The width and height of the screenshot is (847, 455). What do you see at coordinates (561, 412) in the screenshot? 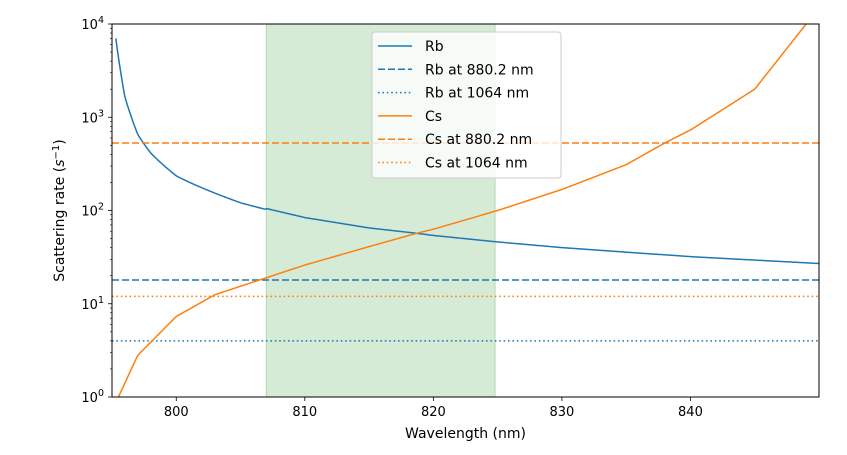
I see `x-tick-label: 830` at bounding box center [561, 412].